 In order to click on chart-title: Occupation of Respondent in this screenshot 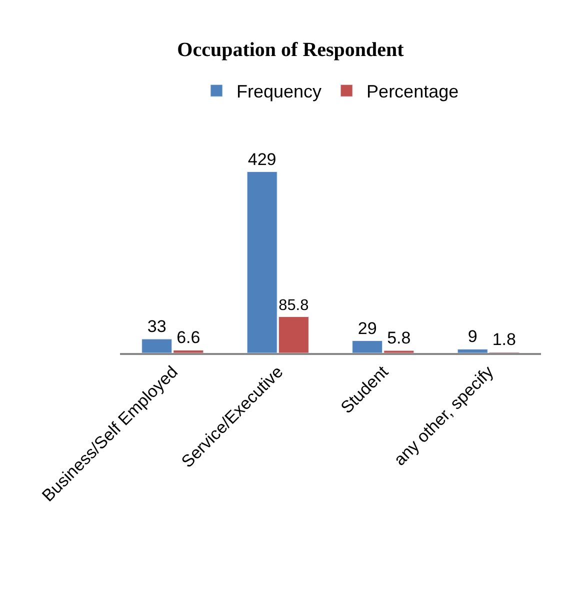, I will do `click(290, 50)`.